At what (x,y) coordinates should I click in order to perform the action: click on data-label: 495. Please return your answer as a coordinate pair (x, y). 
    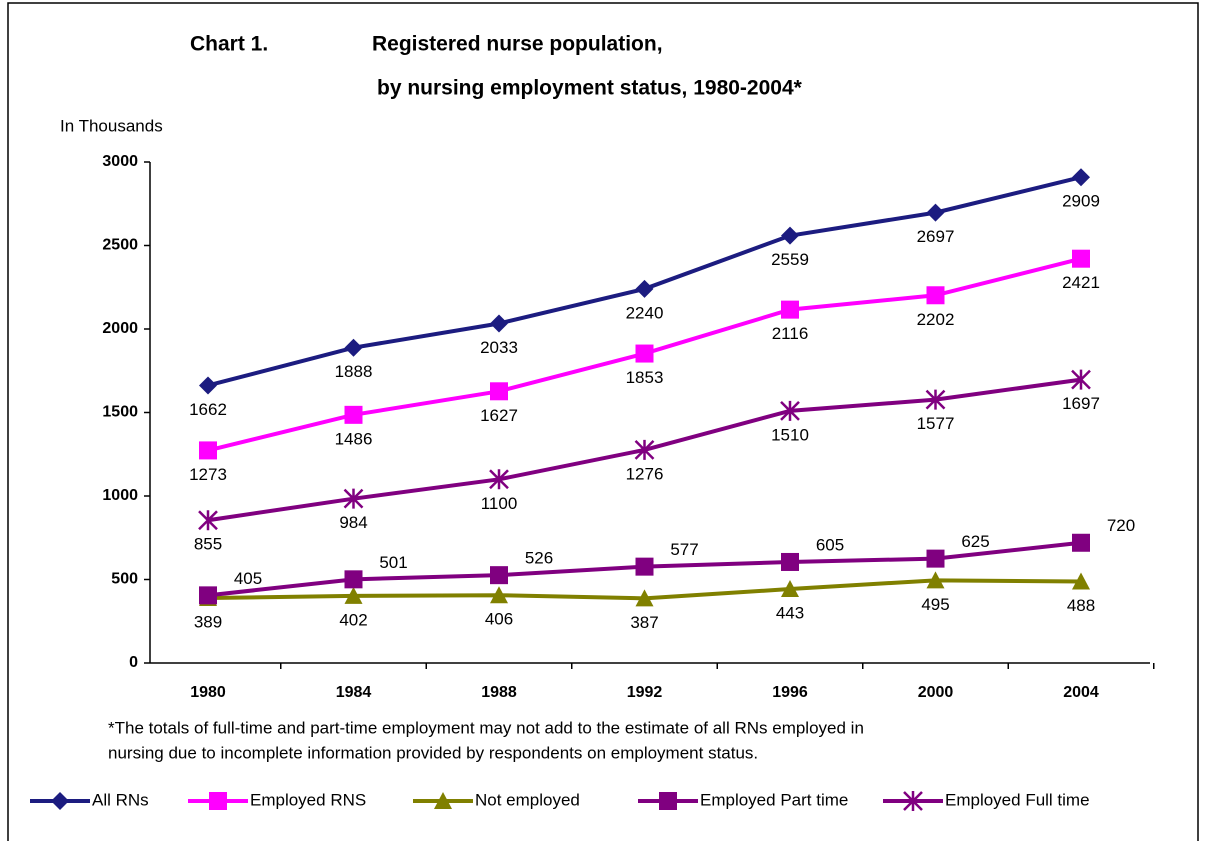
    Looking at the image, I should click on (935, 604).